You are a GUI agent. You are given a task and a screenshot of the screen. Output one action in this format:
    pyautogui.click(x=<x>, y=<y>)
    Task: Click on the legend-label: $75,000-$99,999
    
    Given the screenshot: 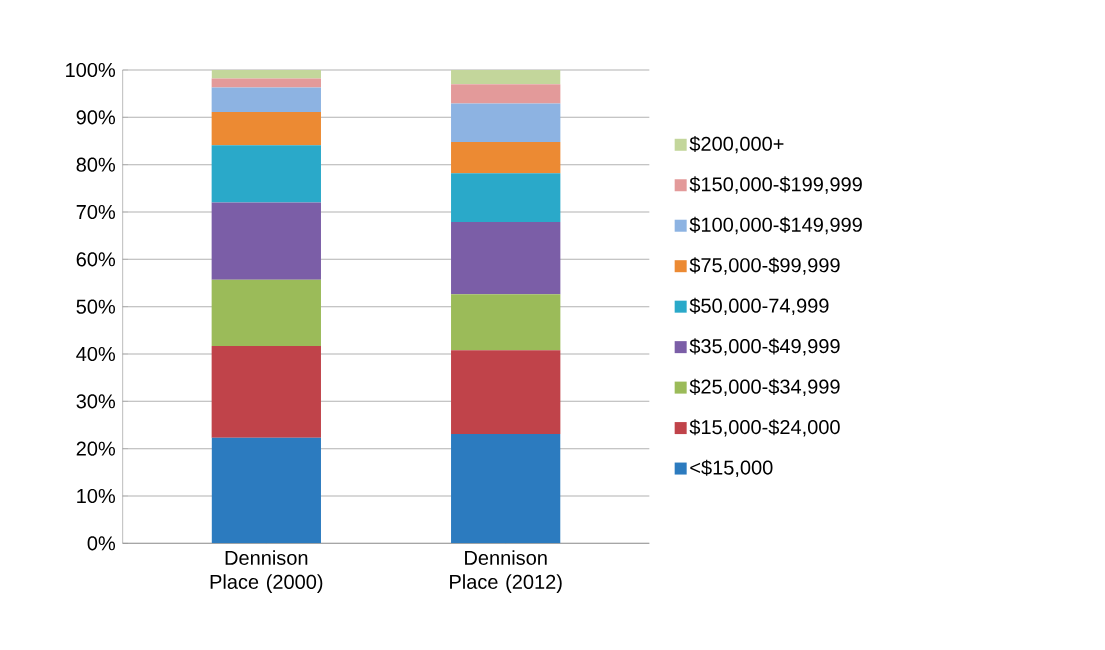 What is the action you would take?
    pyautogui.click(x=764, y=266)
    